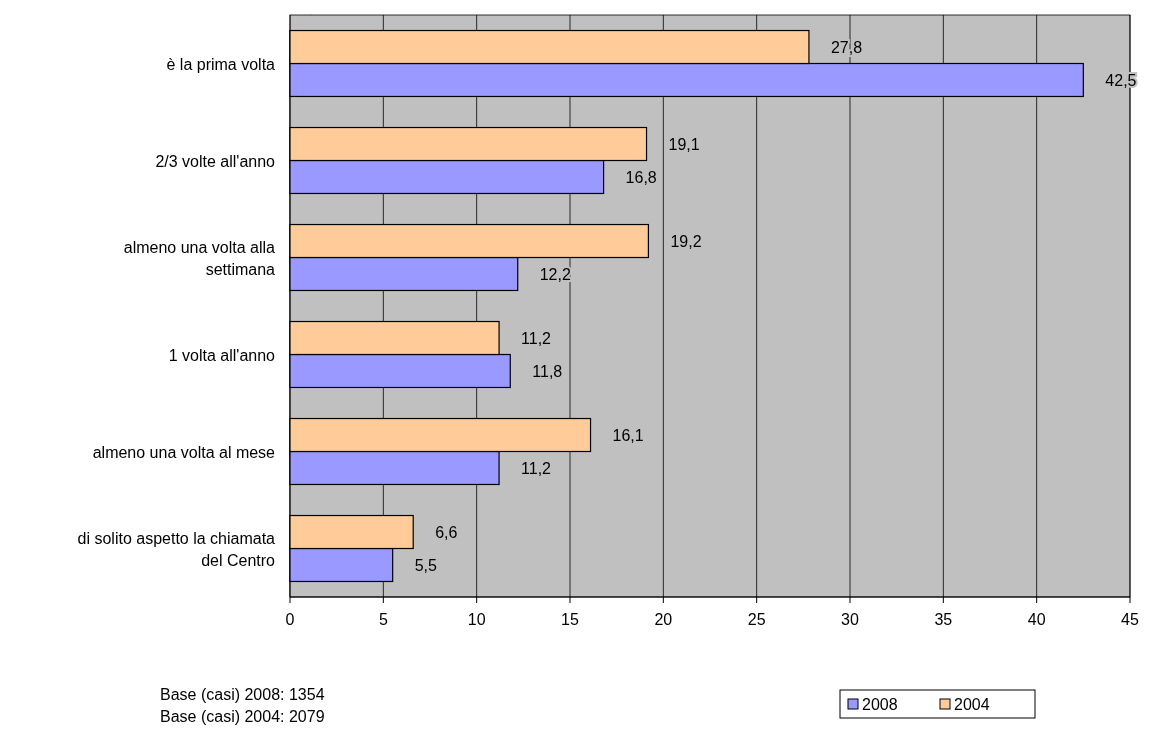 The image size is (1150, 755). Describe the element at coordinates (850, 619) in the screenshot. I see `x-tick-label: 30` at that location.